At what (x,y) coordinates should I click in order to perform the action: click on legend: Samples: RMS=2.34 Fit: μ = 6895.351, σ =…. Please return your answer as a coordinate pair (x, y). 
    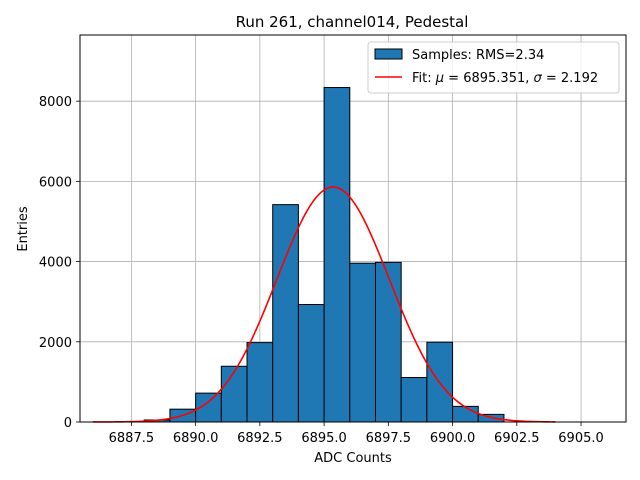
    Looking at the image, I should click on (493, 67).